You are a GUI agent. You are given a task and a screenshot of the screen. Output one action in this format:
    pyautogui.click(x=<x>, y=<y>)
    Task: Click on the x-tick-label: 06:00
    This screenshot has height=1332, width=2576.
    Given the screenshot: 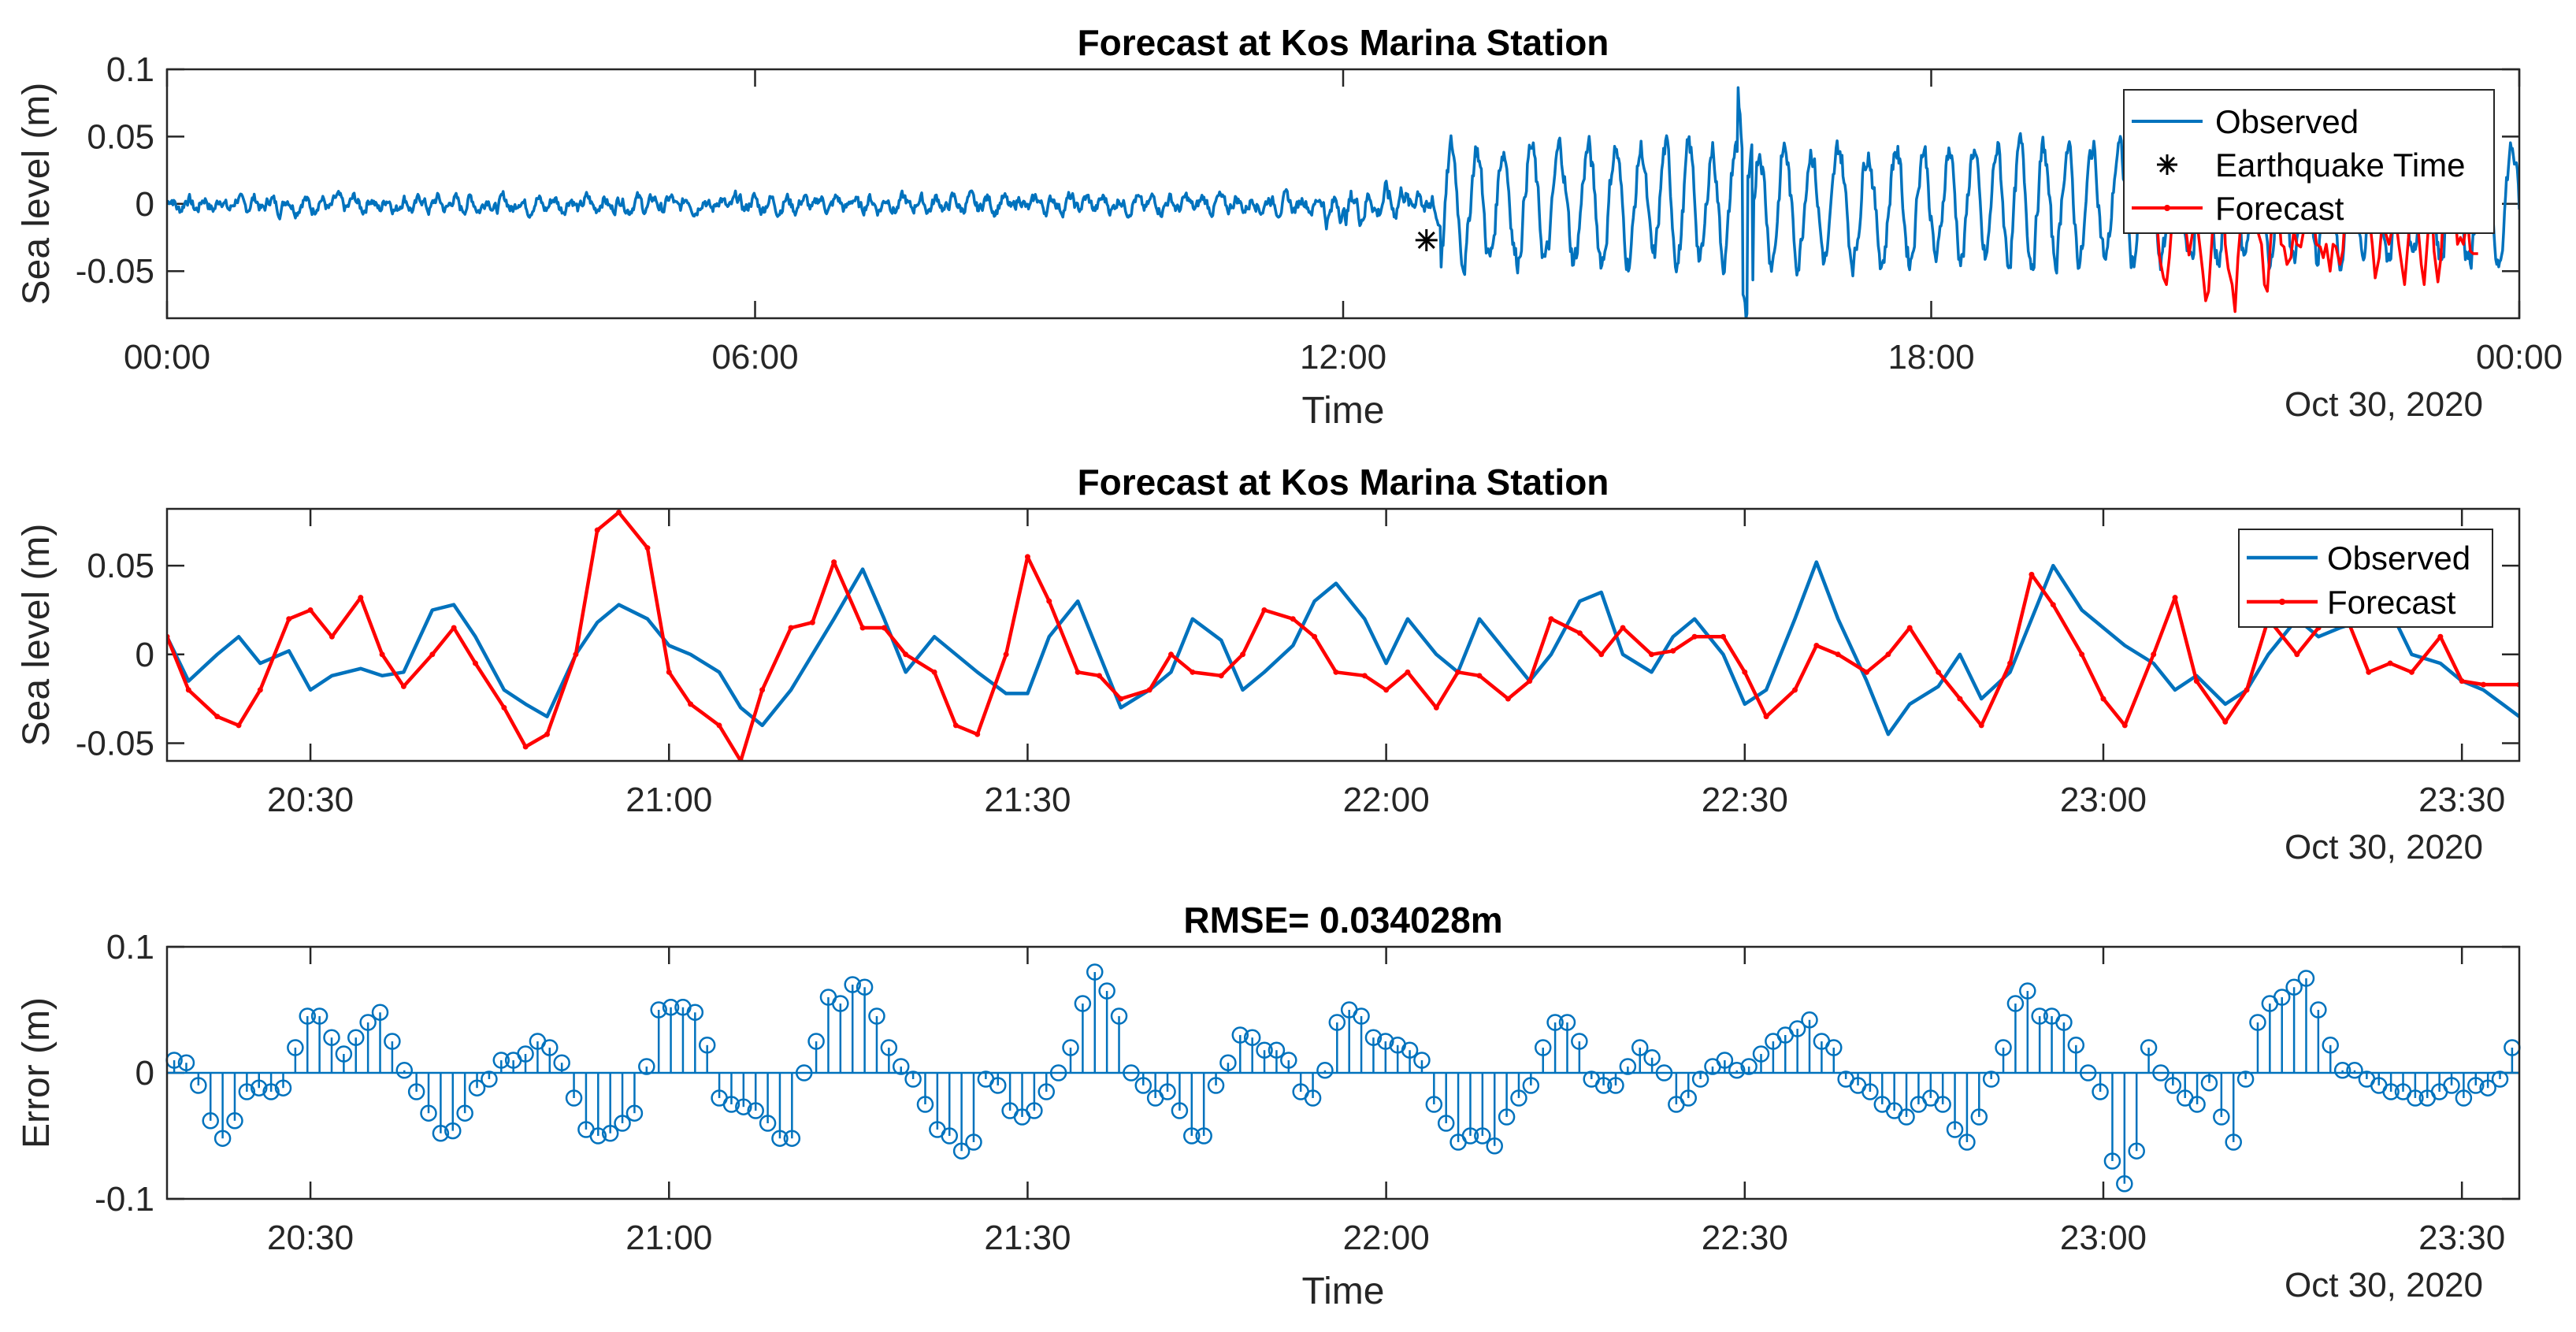 What is the action you would take?
    pyautogui.click(x=754, y=357)
    